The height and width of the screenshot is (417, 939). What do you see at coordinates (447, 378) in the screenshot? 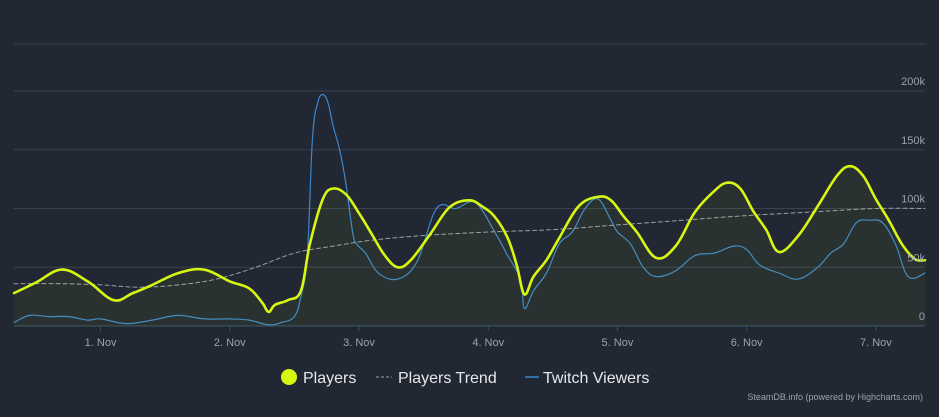
I see `legend-label: Players Trend` at bounding box center [447, 378].